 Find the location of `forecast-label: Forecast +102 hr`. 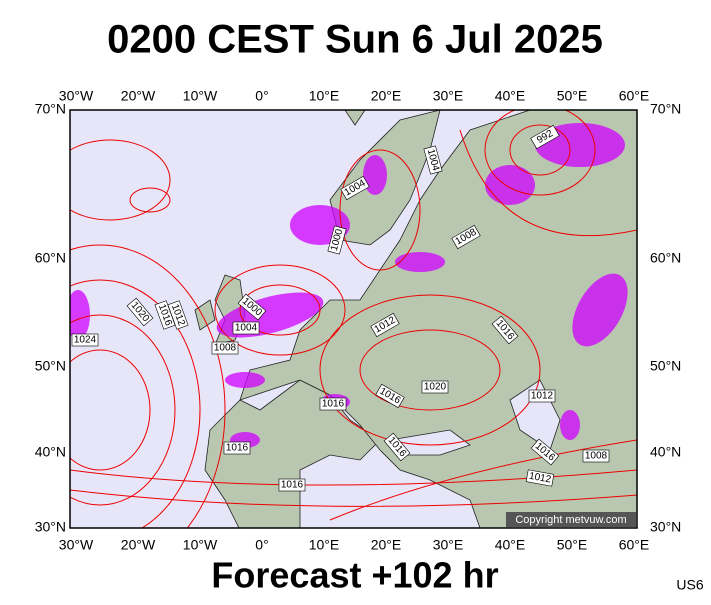

forecast-label: Forecast +102 hr is located at coordinates (354, 575).